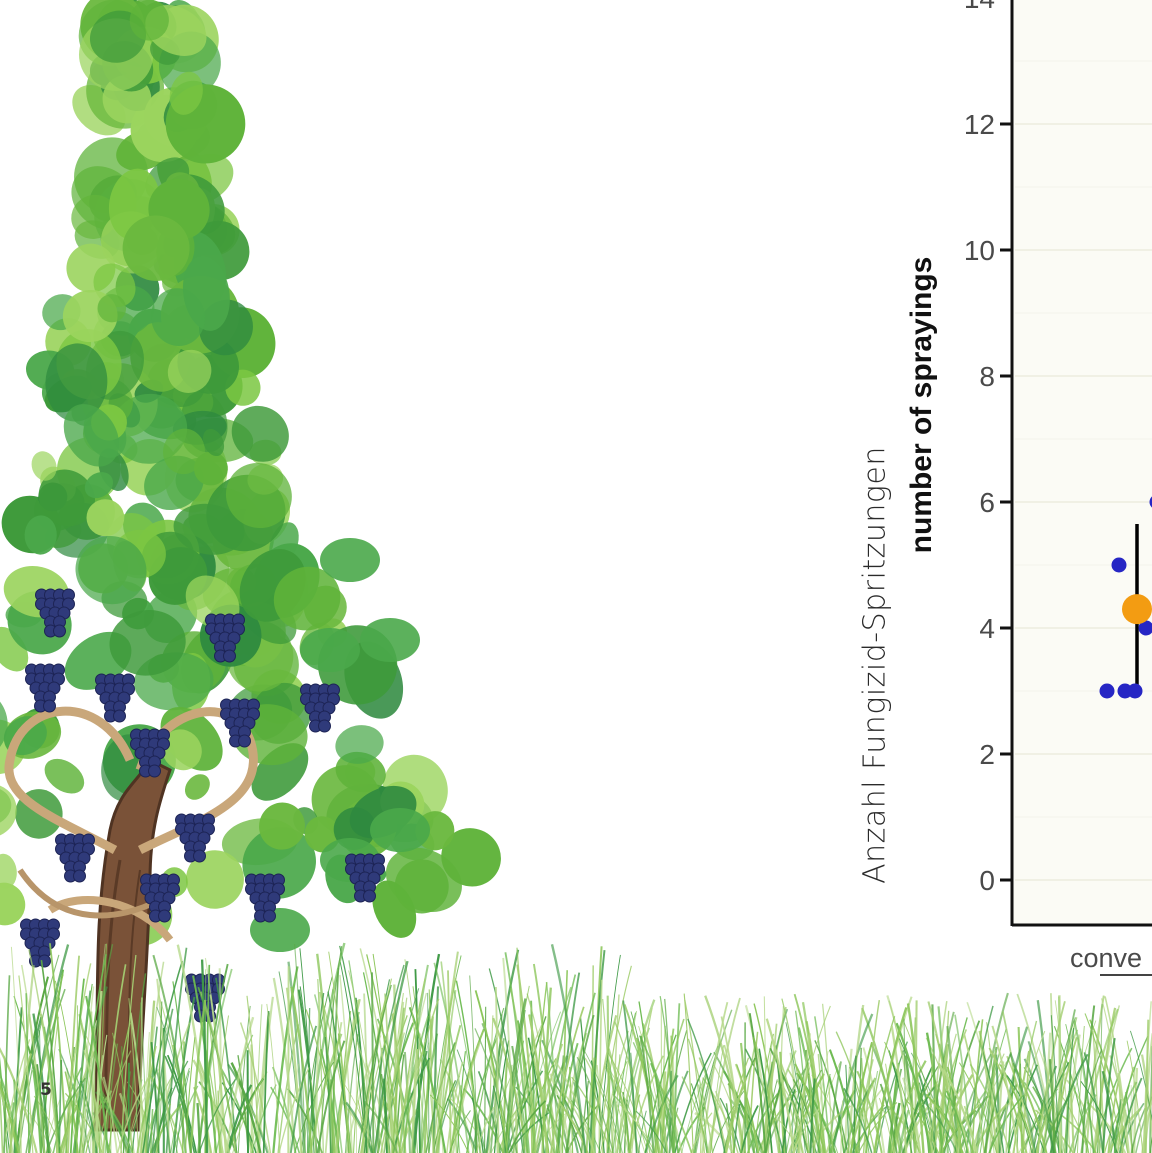  Describe the element at coordinates (202, 805) in the screenshot. I see `grape-clusters` at that location.